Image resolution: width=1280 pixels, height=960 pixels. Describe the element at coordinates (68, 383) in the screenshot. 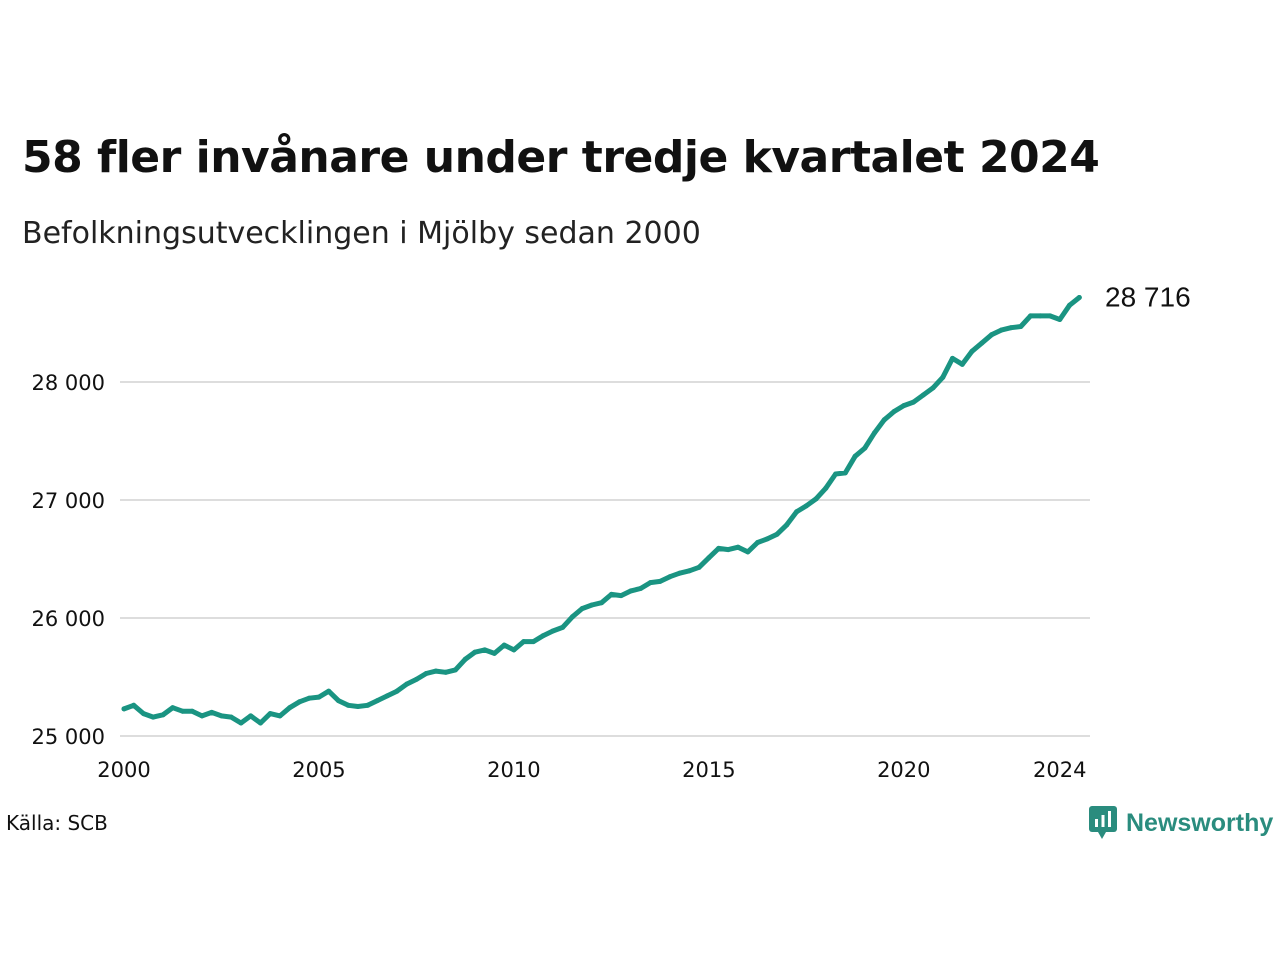

I see `y-tick-label: 28 000` at that location.